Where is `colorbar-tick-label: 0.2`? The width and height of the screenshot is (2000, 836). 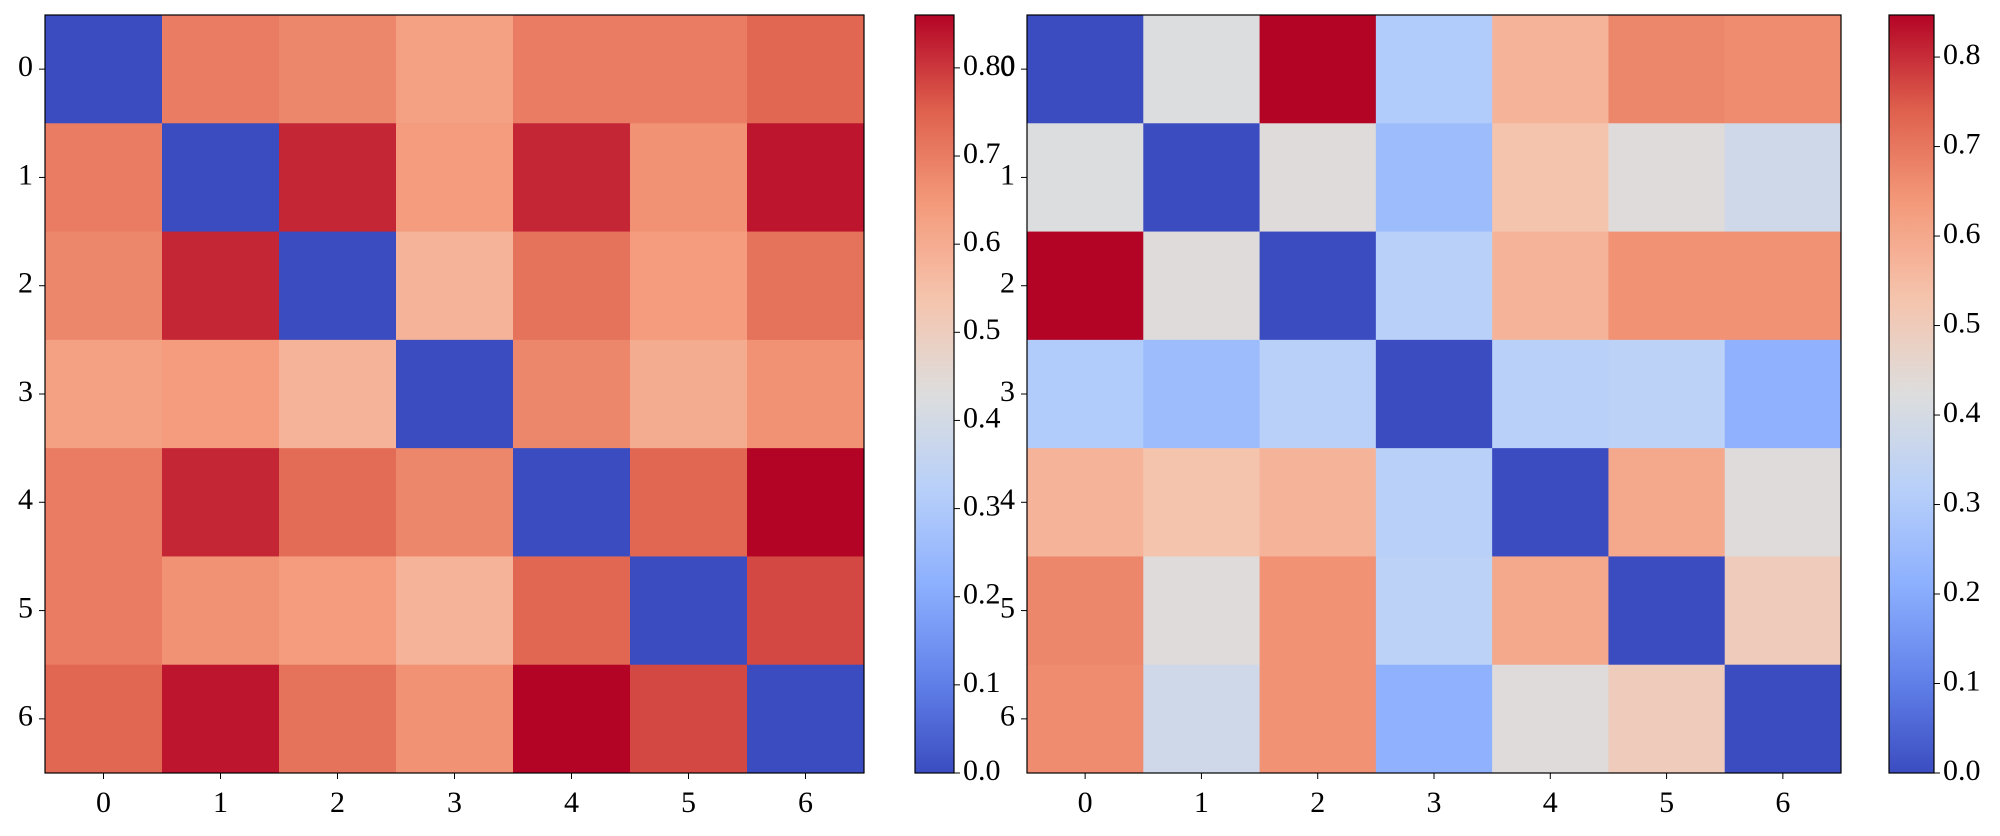 colorbar-tick-label: 0.2 is located at coordinates (982, 594).